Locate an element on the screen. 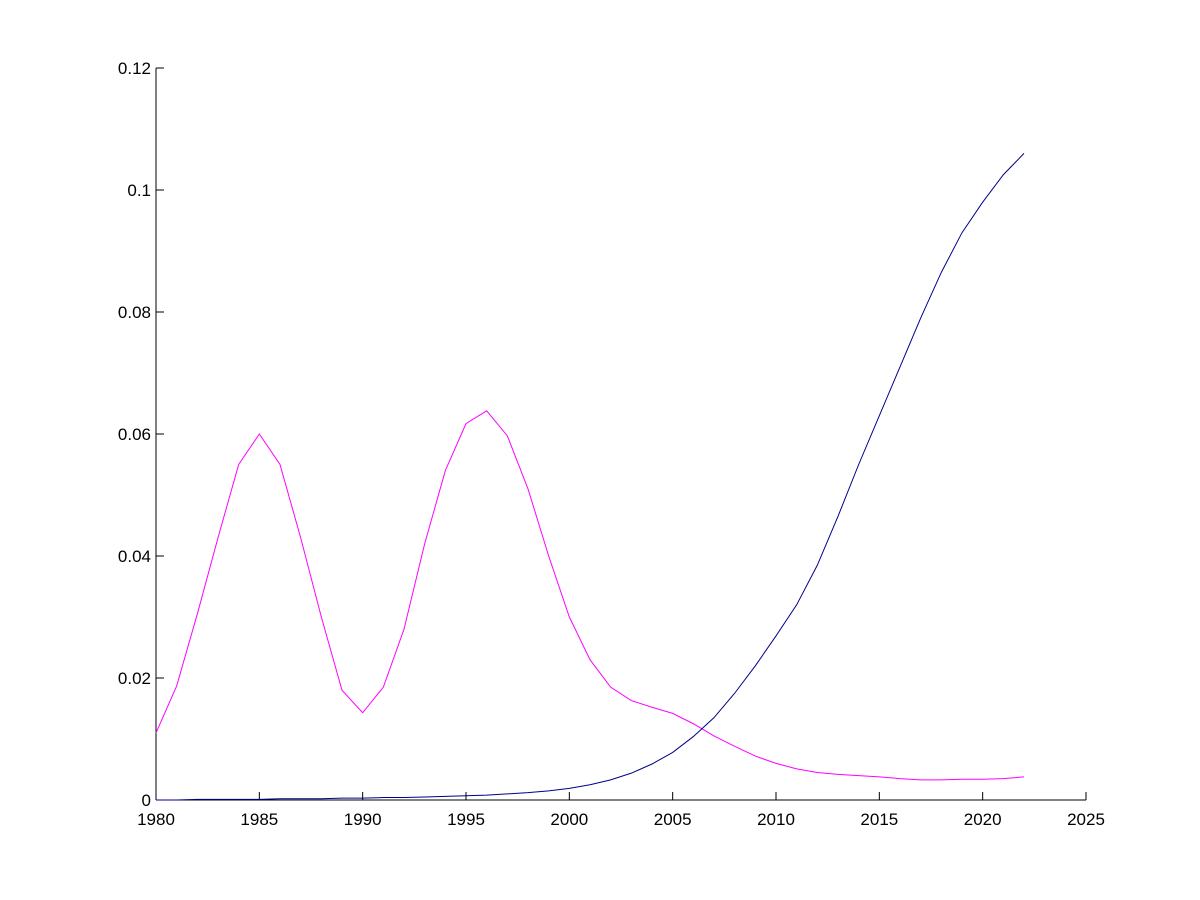  x-tick-label: 2005 is located at coordinates (673, 819).